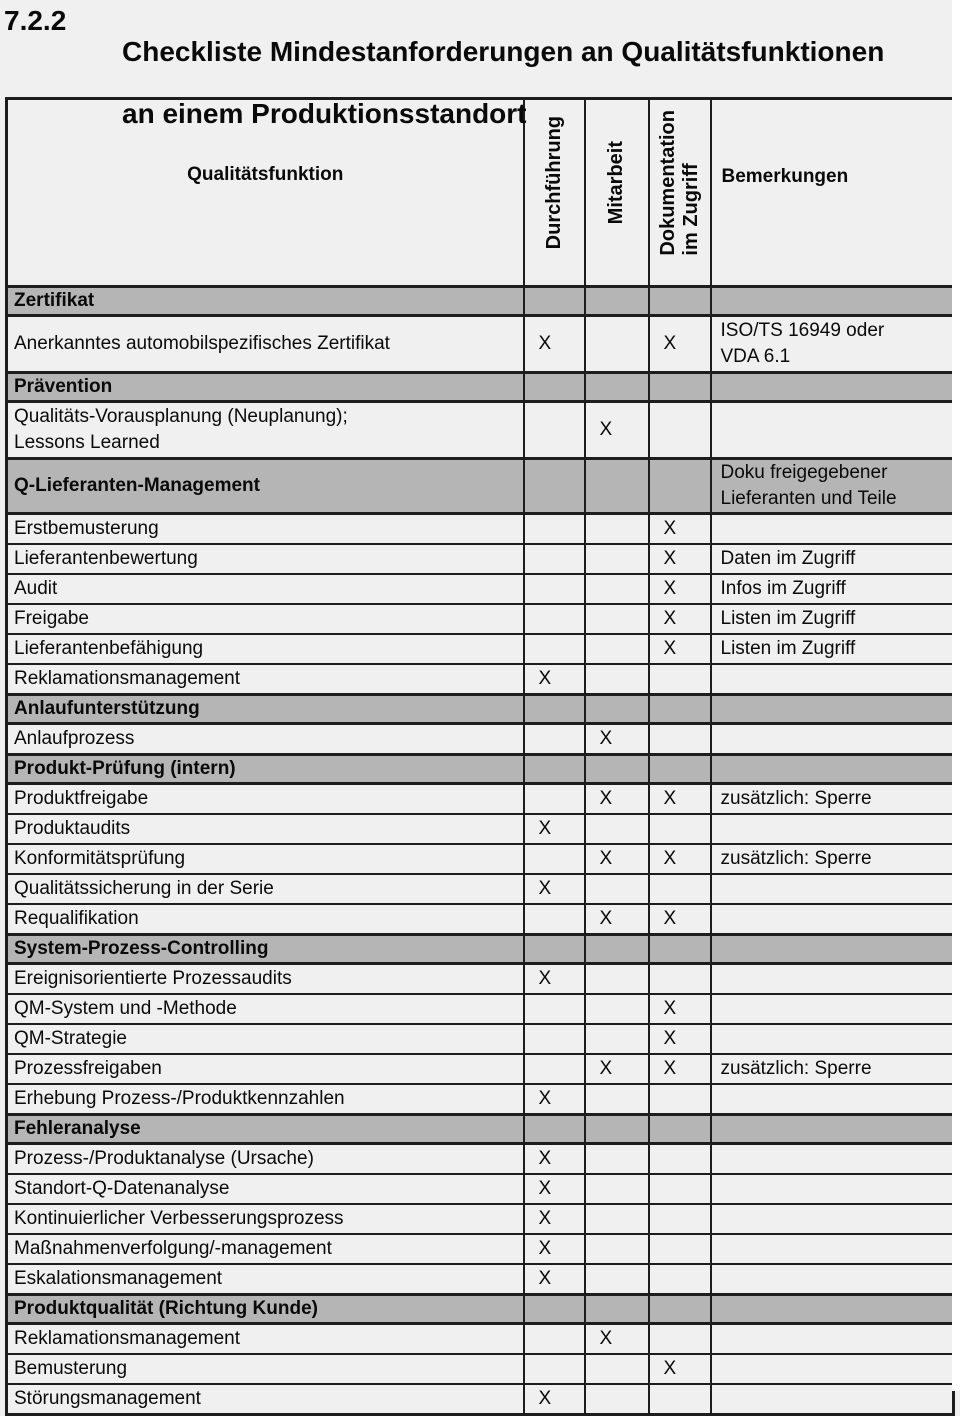 This screenshot has width=960, height=1416. Describe the element at coordinates (832, 589) in the screenshot. I see `bemerkungen-cell: Infos im Zugriff` at that location.